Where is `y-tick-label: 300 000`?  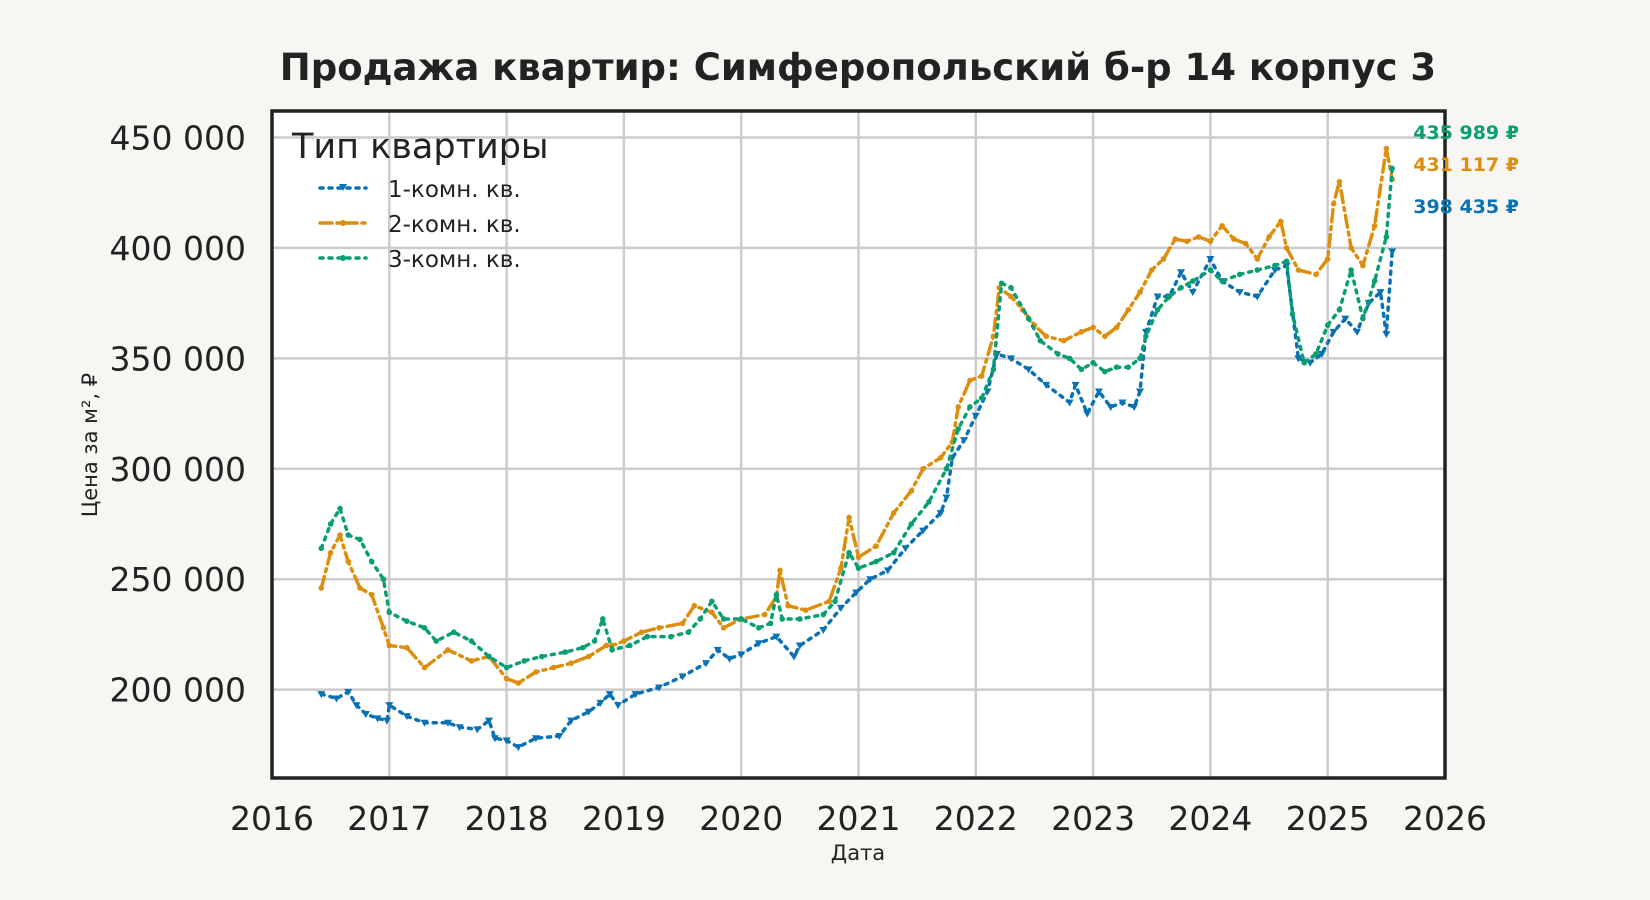
y-tick-label: 300 000 is located at coordinates (178, 469).